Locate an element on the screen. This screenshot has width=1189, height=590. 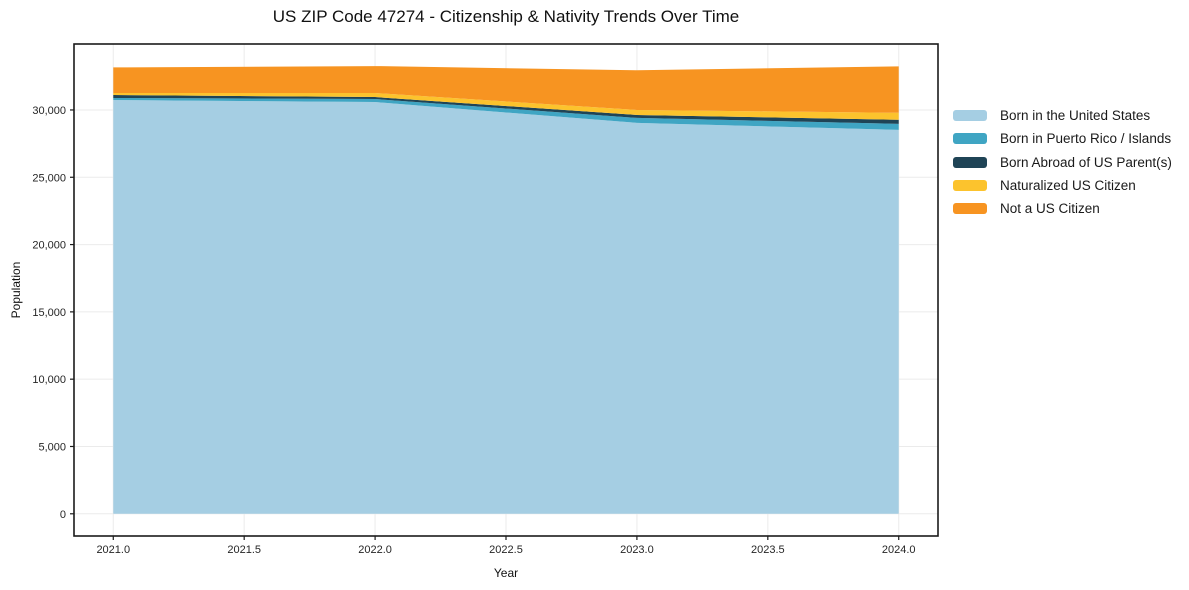
legend-label: Not a US Citizen is located at coordinates (1050, 209).